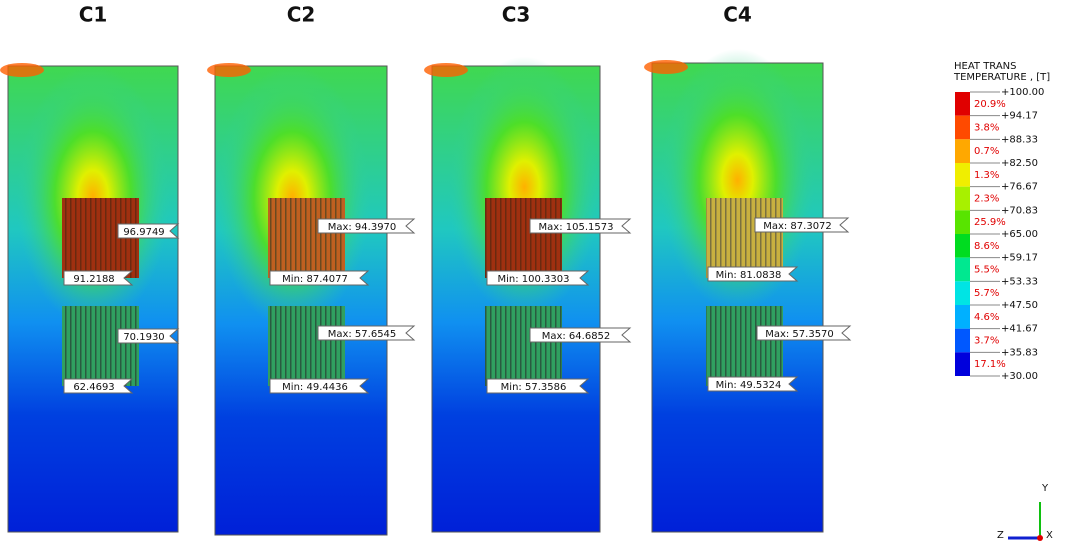 This screenshot has width=1080, height=552. Describe the element at coordinates (749, 275) in the screenshot. I see `probe-label: Min: 81.0838` at that location.